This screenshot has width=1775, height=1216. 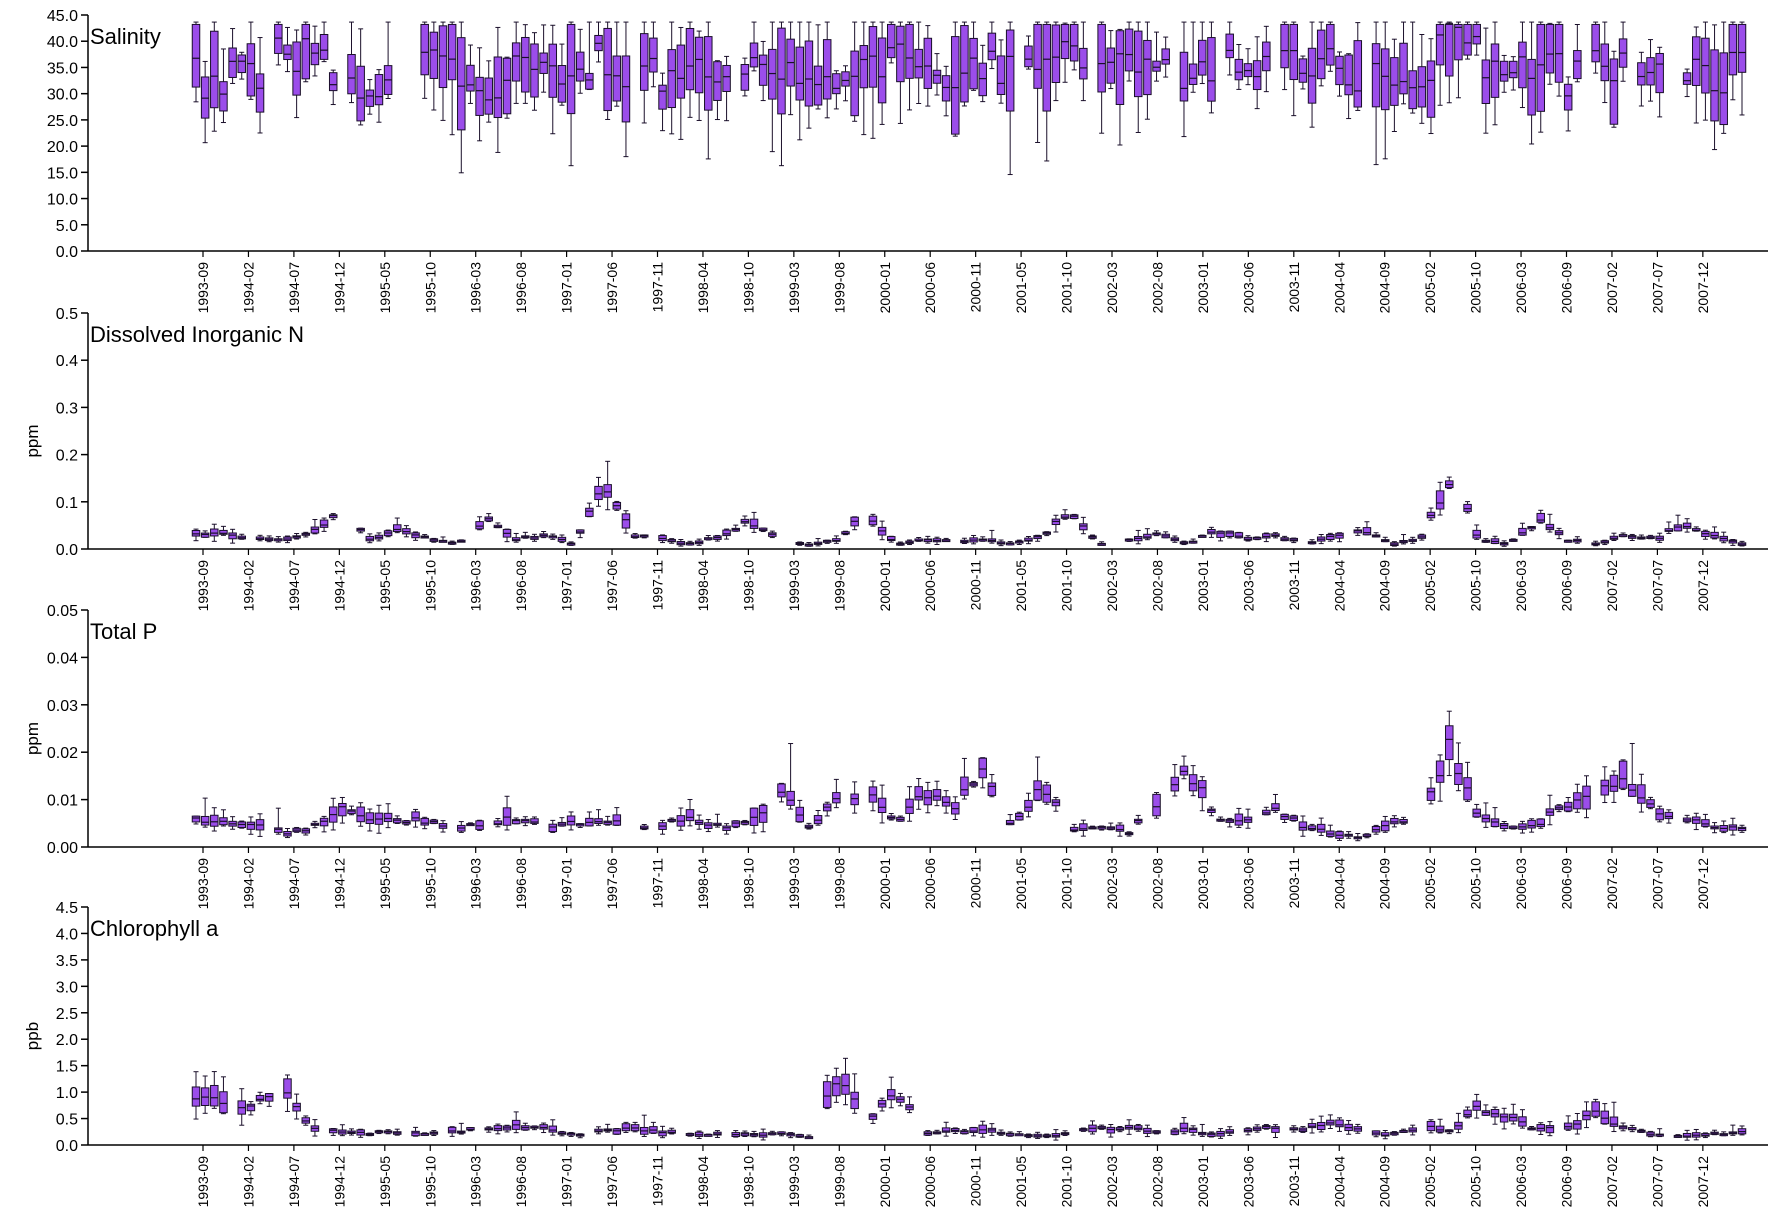 I want to click on x-tick-label: 1997-01, so click(x=567, y=288).